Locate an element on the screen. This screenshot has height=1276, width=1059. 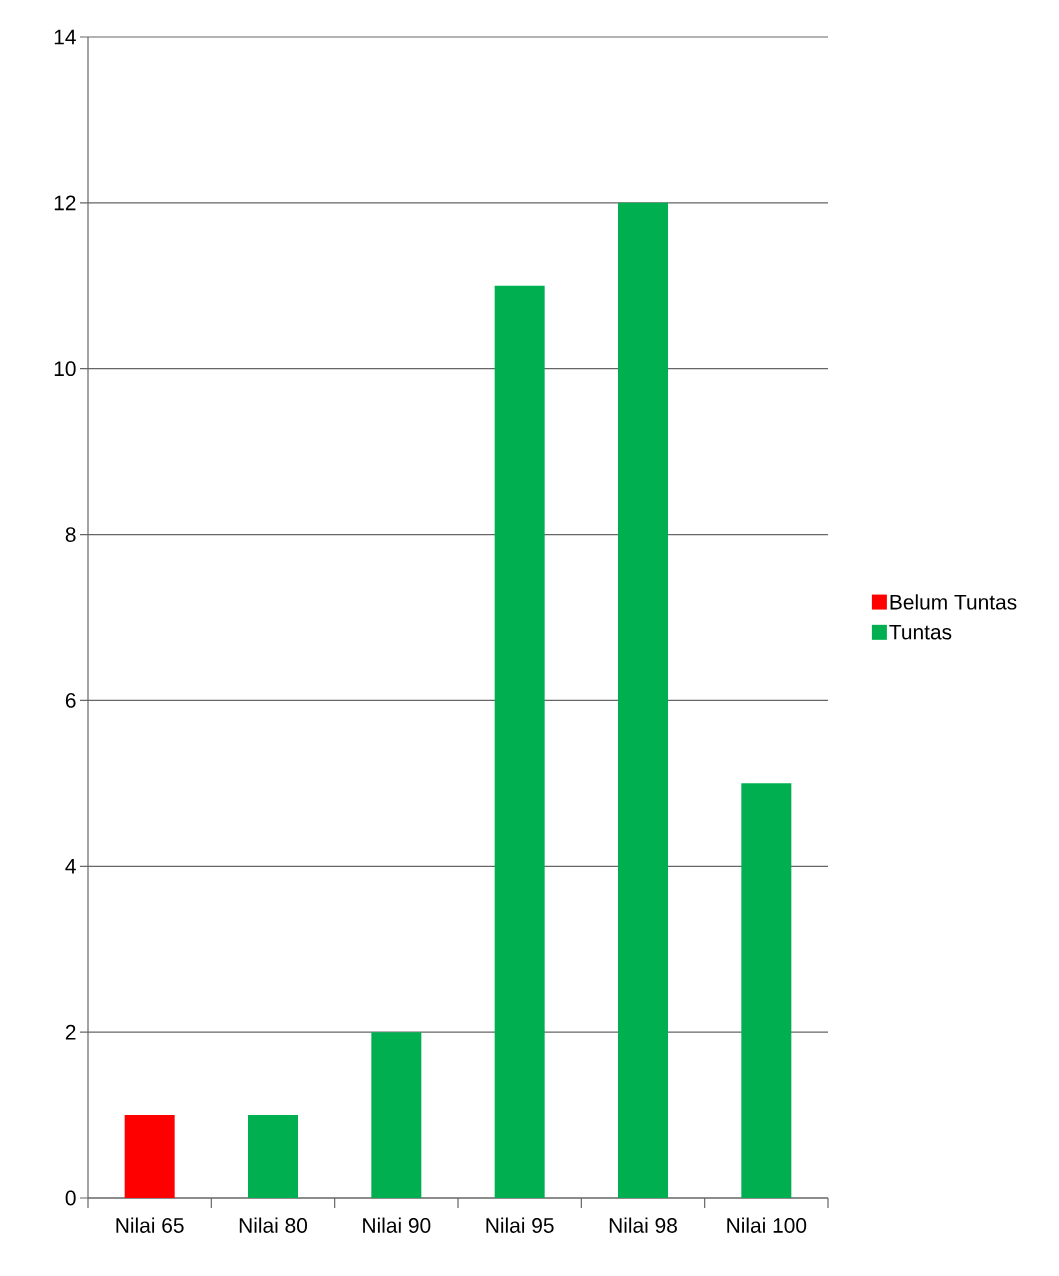
x-tick-label: Nilai 90 is located at coordinates (397, 1225).